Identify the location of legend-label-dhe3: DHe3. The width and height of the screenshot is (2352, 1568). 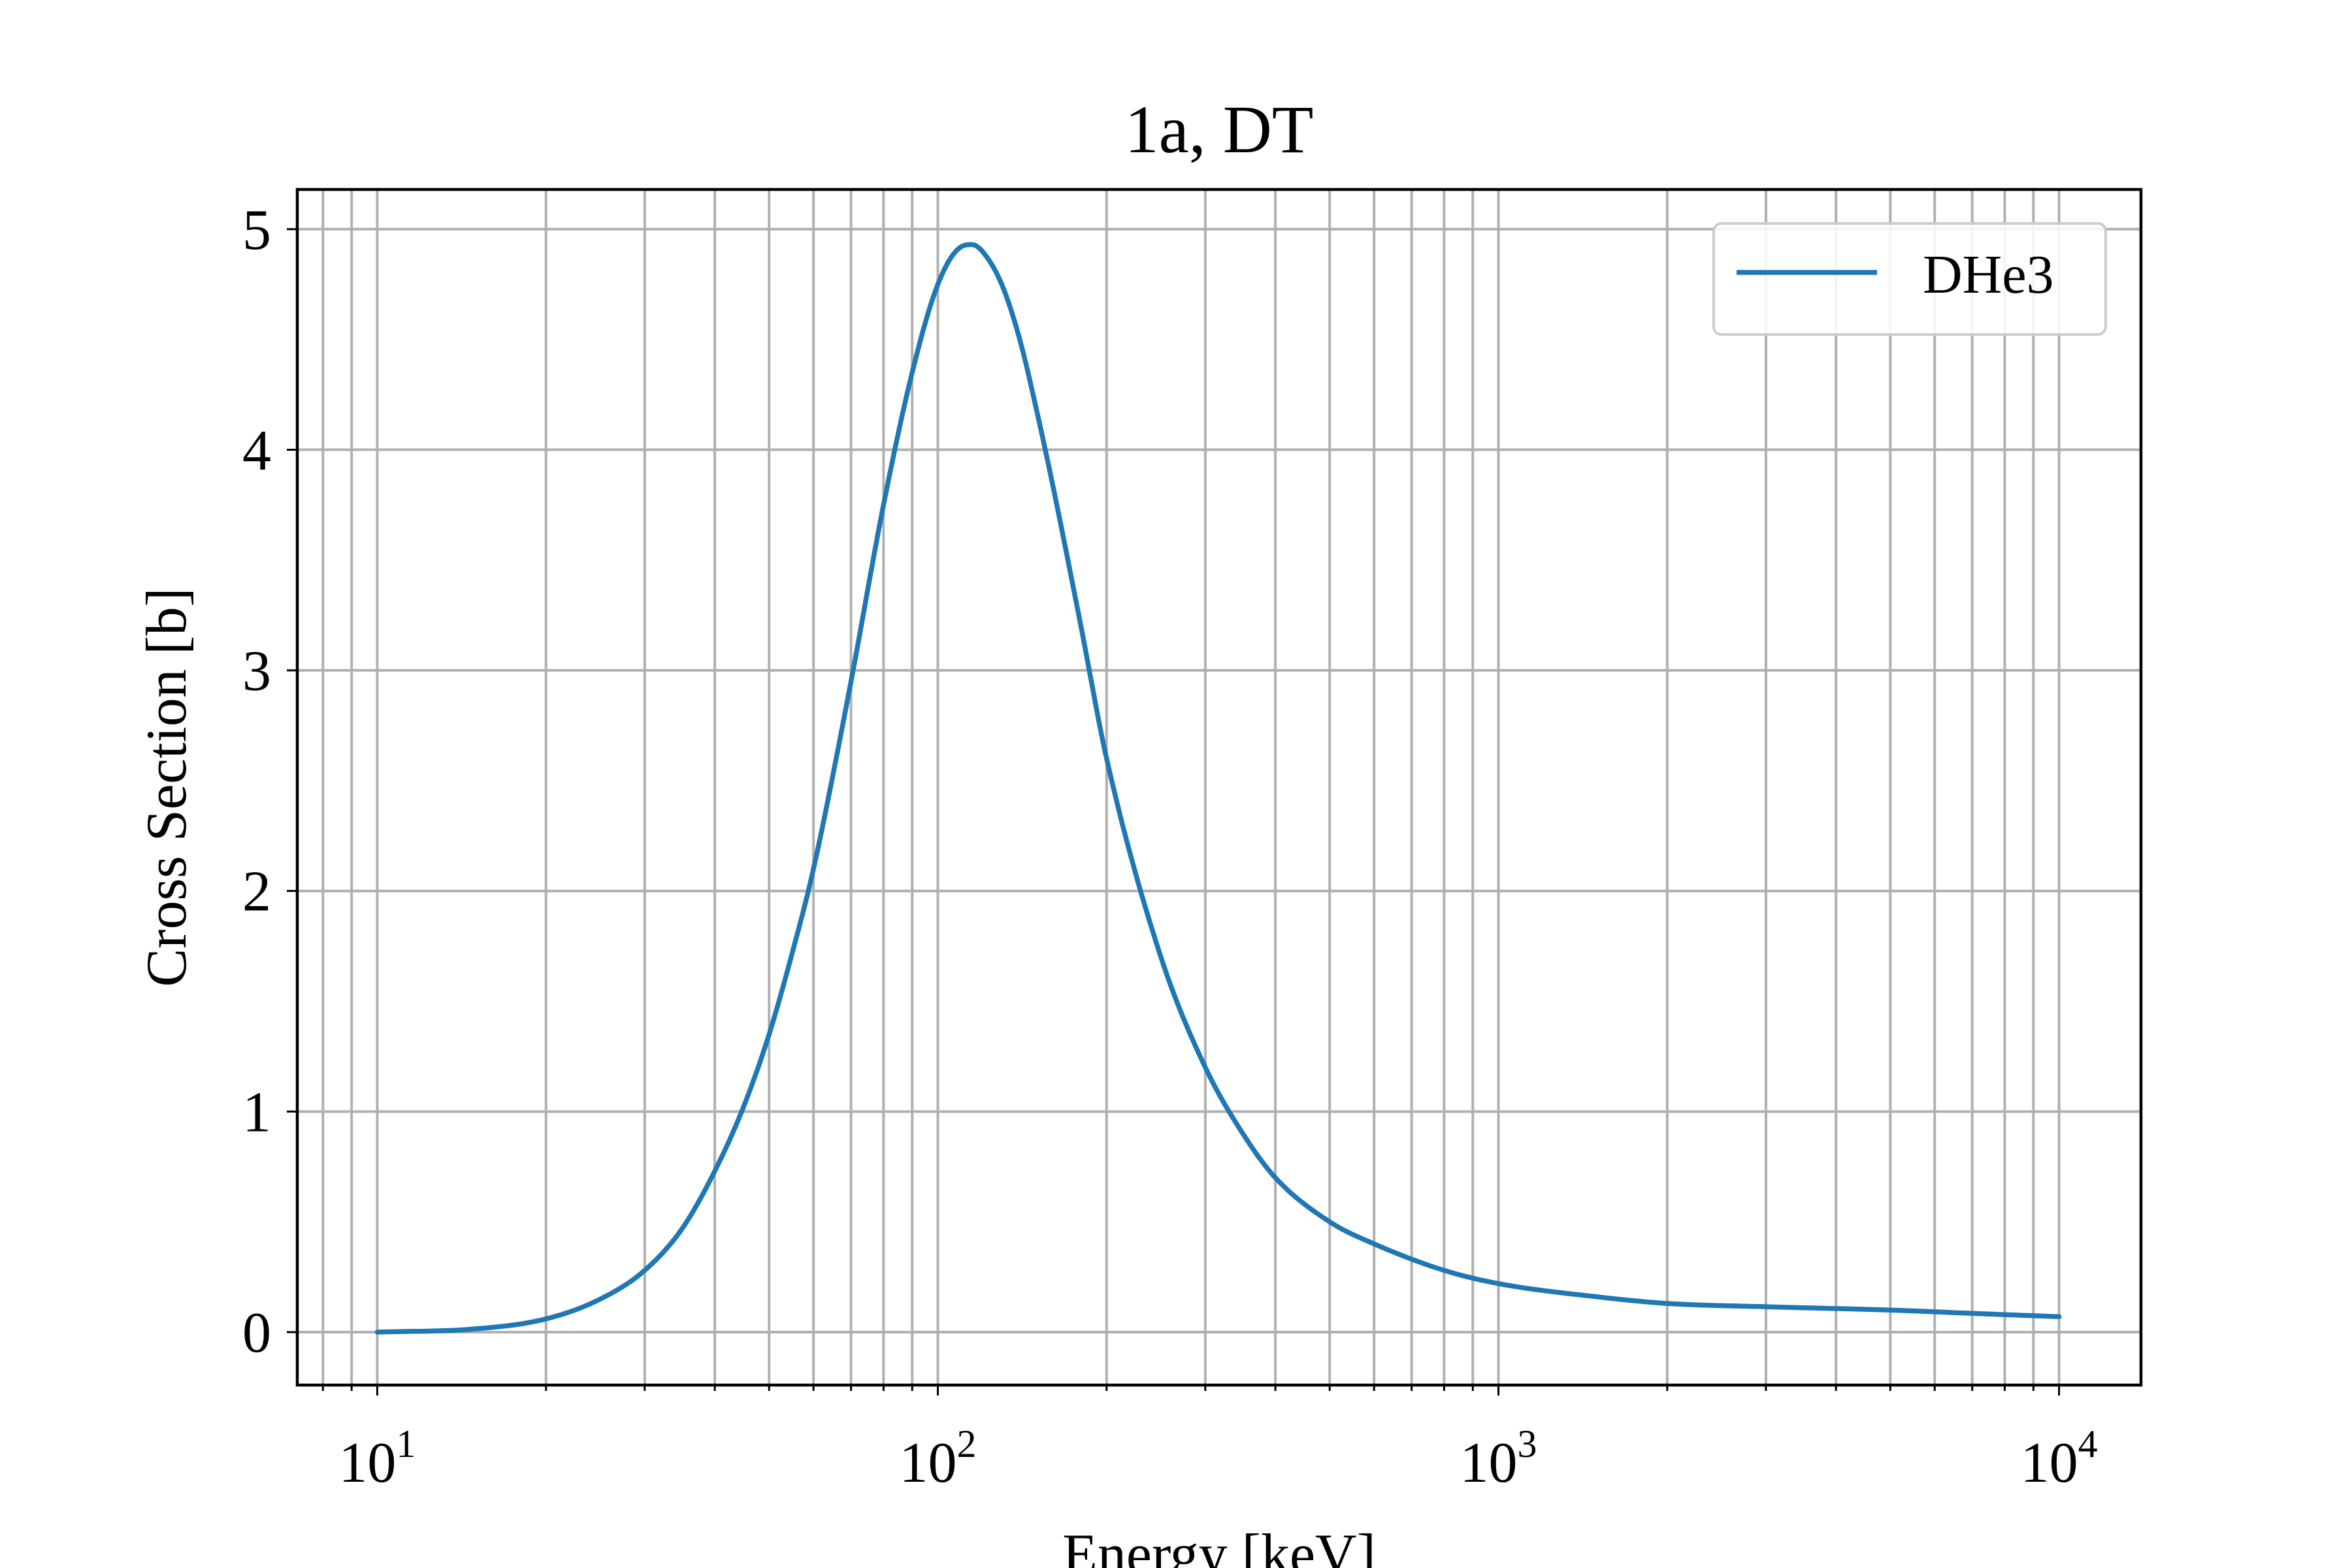
(1988, 274).